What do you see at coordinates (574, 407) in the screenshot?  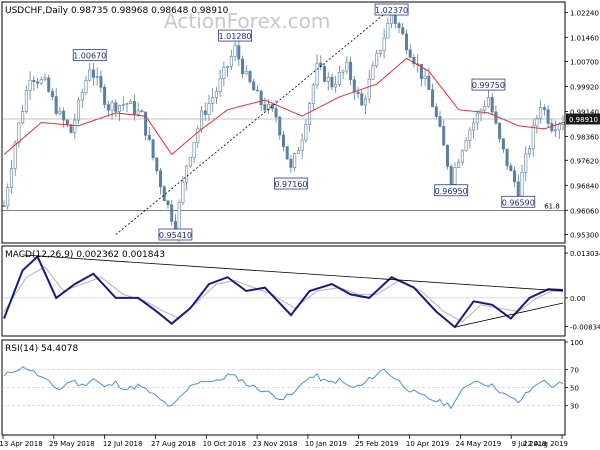 I see `rsi-ytick-label: 30` at bounding box center [574, 407].